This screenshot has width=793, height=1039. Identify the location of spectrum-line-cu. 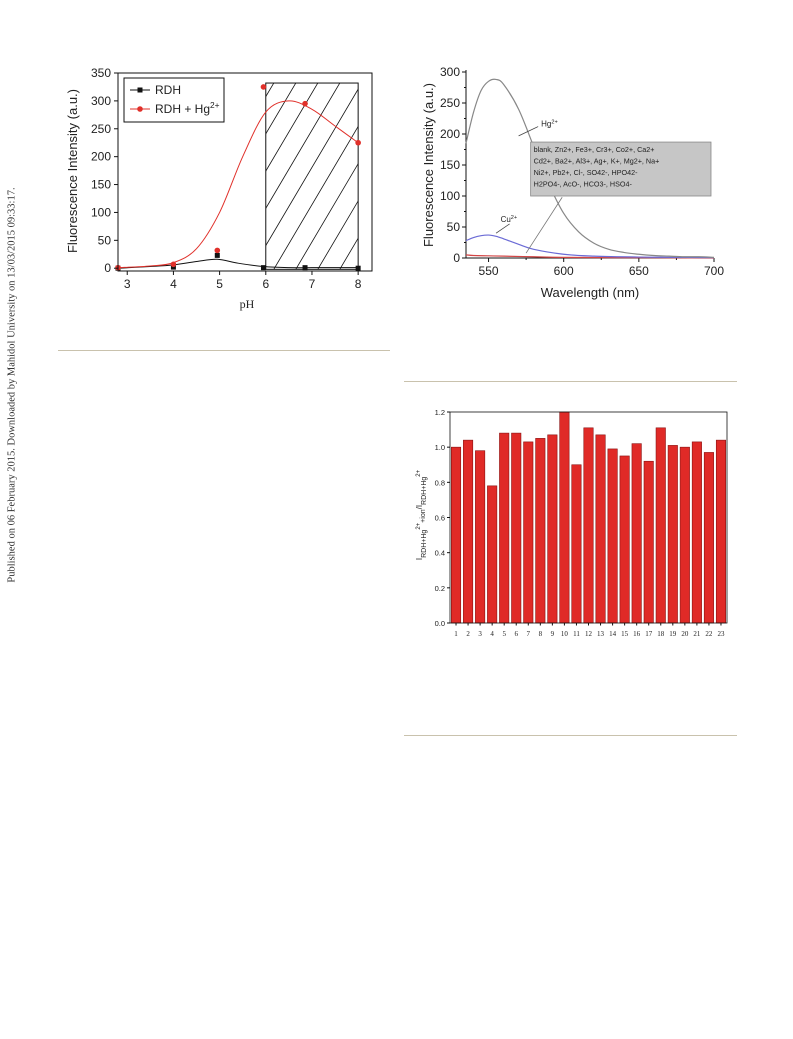
(590, 246).